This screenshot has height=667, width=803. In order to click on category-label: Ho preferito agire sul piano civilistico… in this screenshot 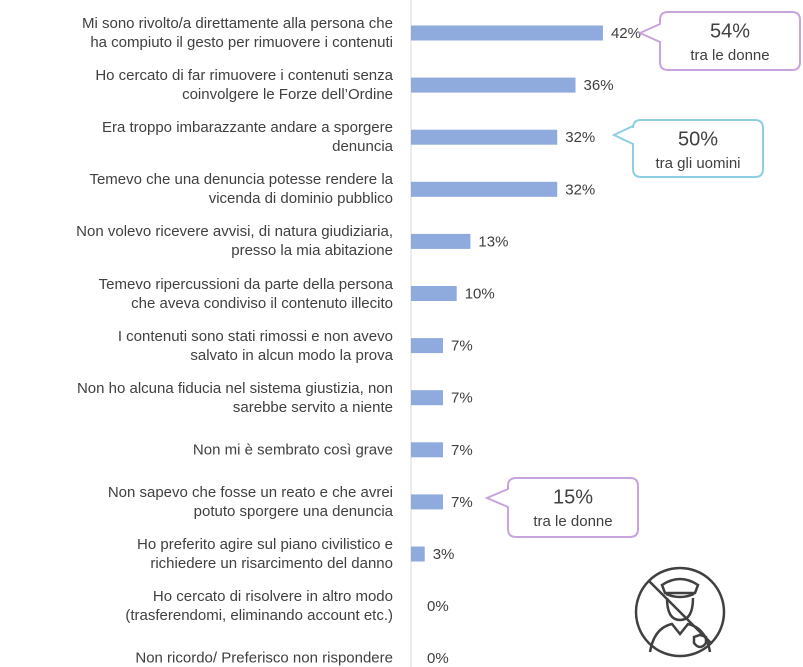, I will do `click(265, 554)`.